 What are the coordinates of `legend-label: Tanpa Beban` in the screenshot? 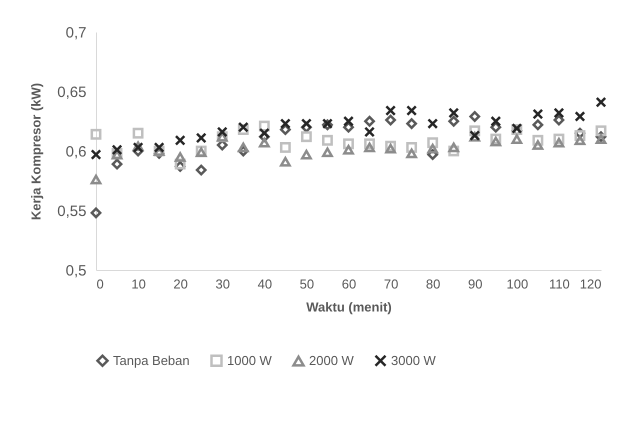 It's located at (151, 360).